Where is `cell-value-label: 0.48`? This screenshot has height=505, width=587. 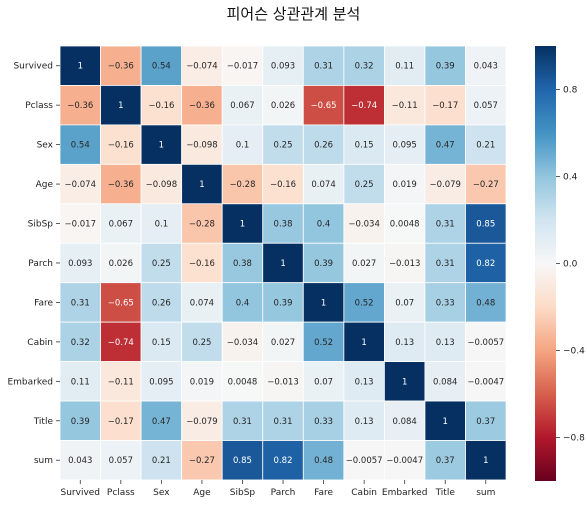 cell-value-label: 0.48 is located at coordinates (323, 461).